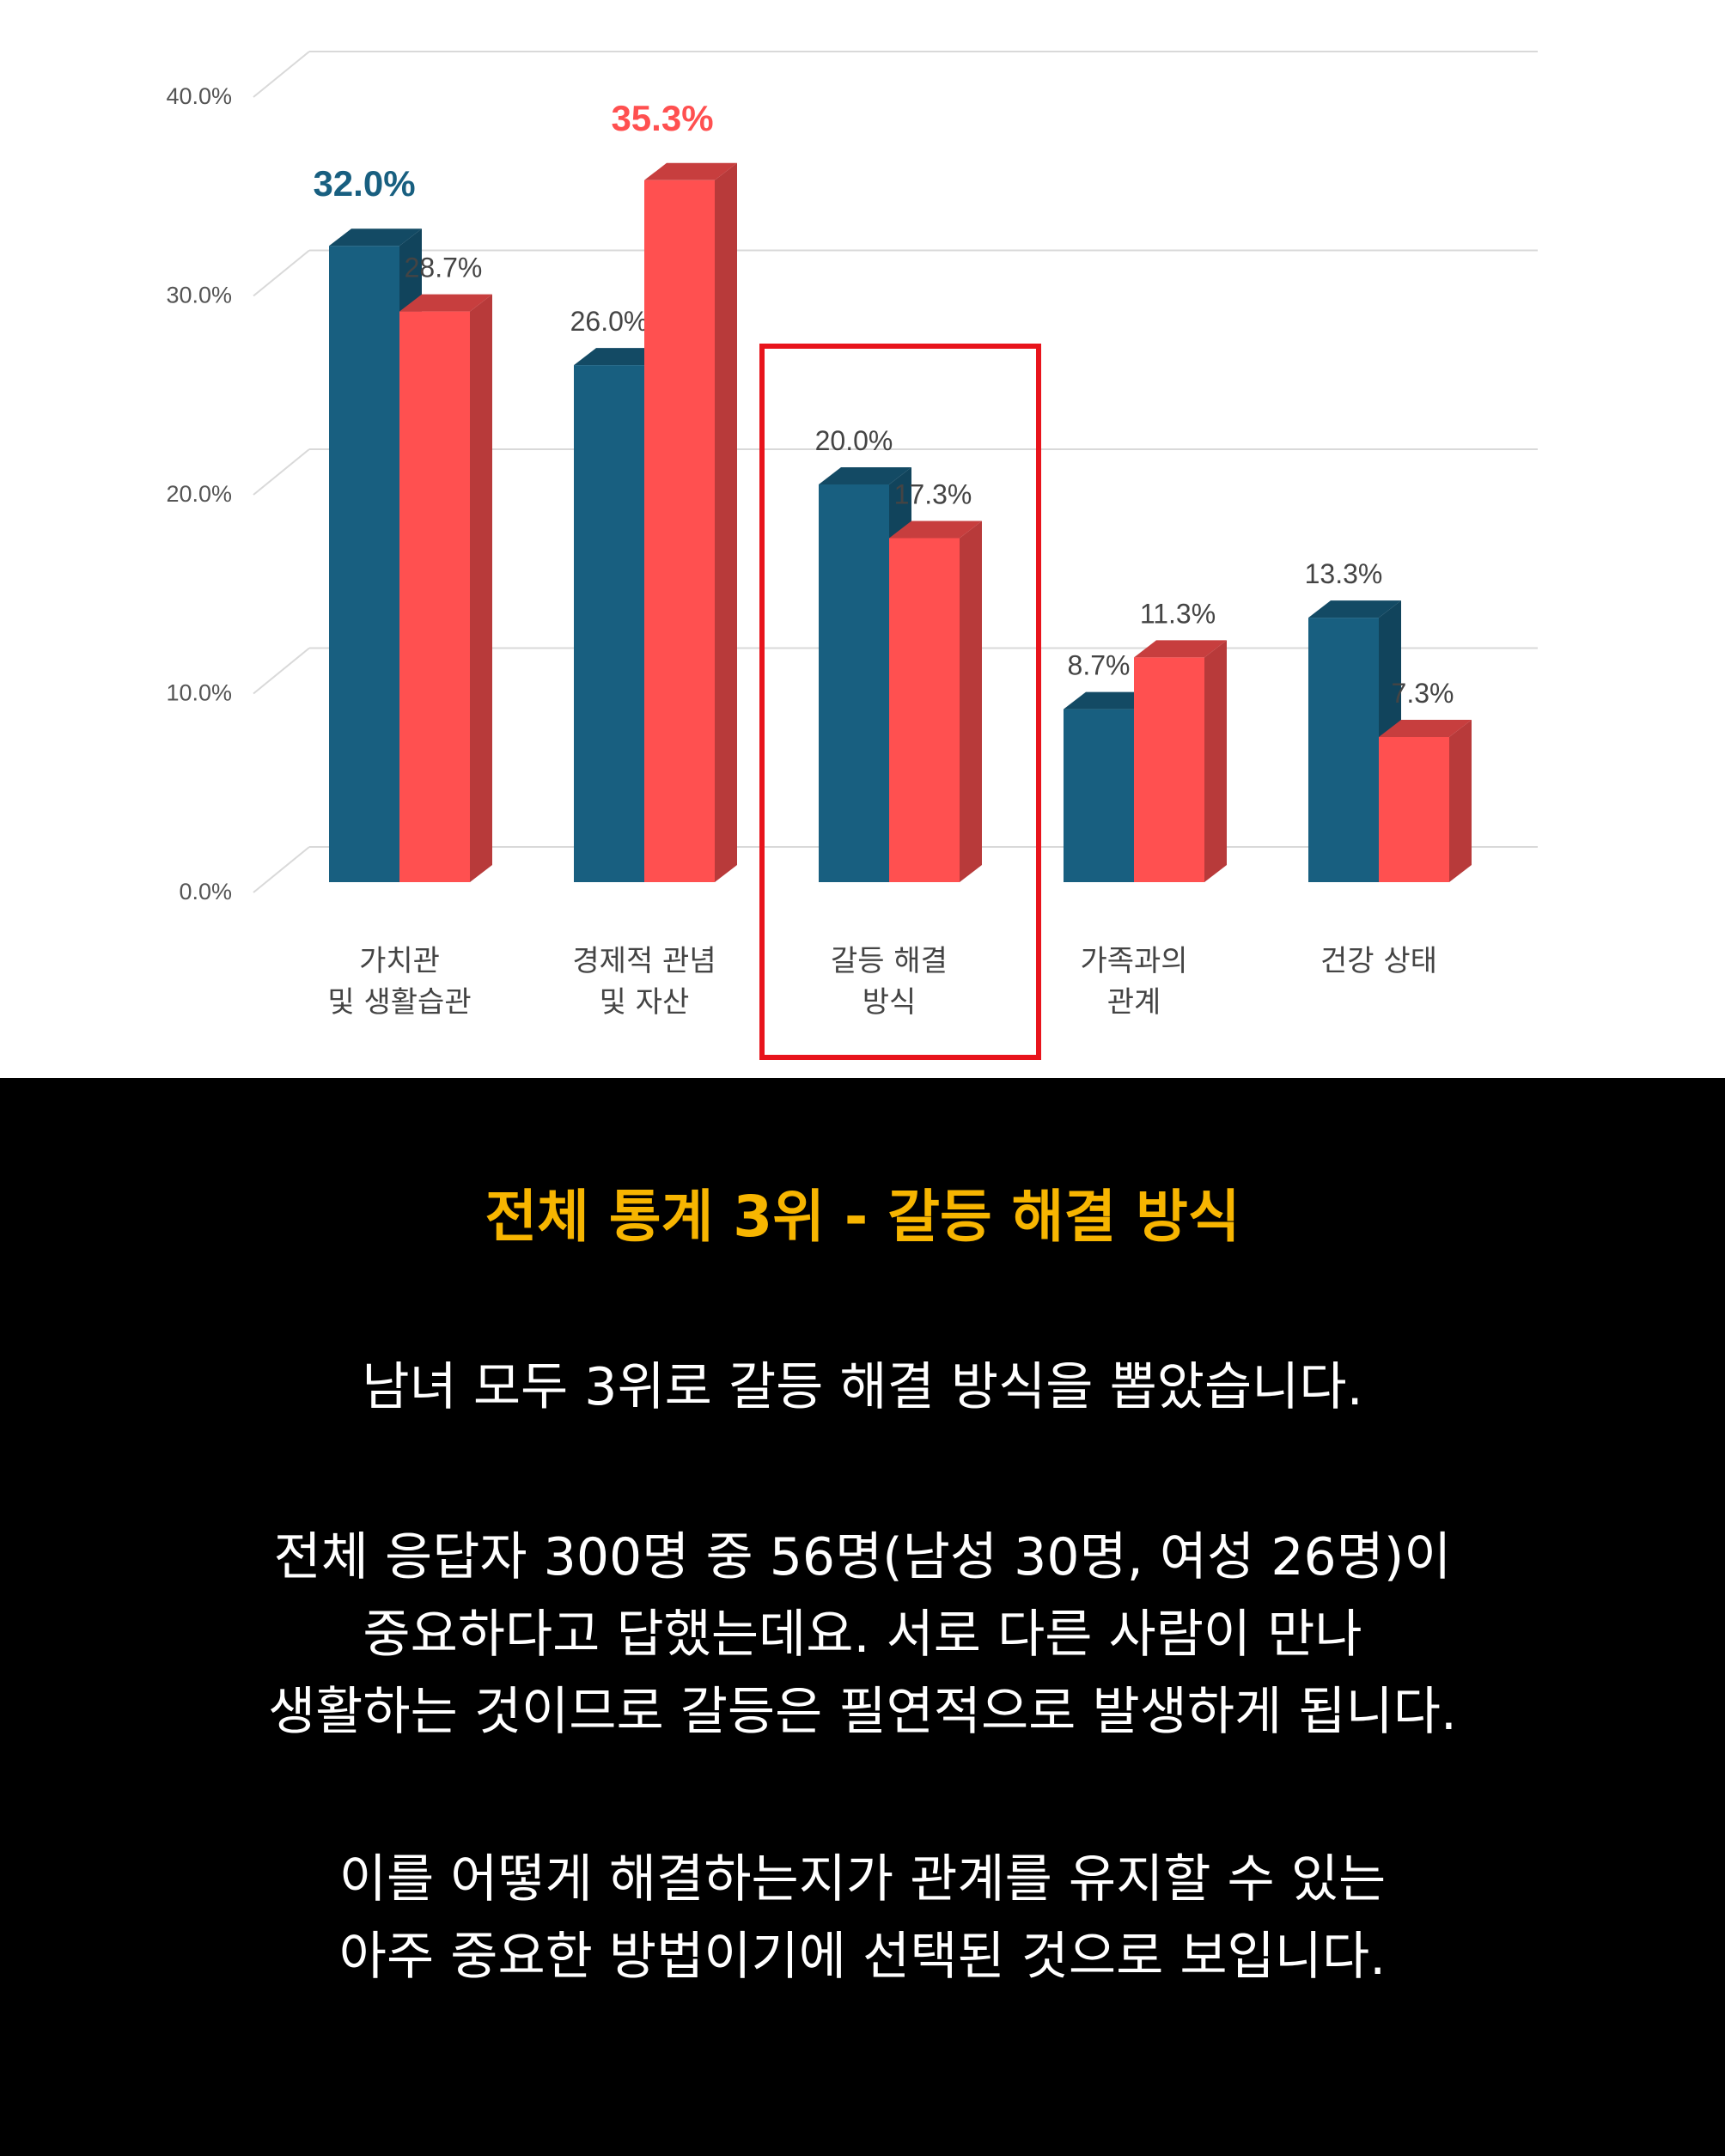 The width and height of the screenshot is (1725, 2156). I want to click on paragraph-line: 아주 중요한 방법이기에 선택된 것으로 보입니다., so click(862, 1957).